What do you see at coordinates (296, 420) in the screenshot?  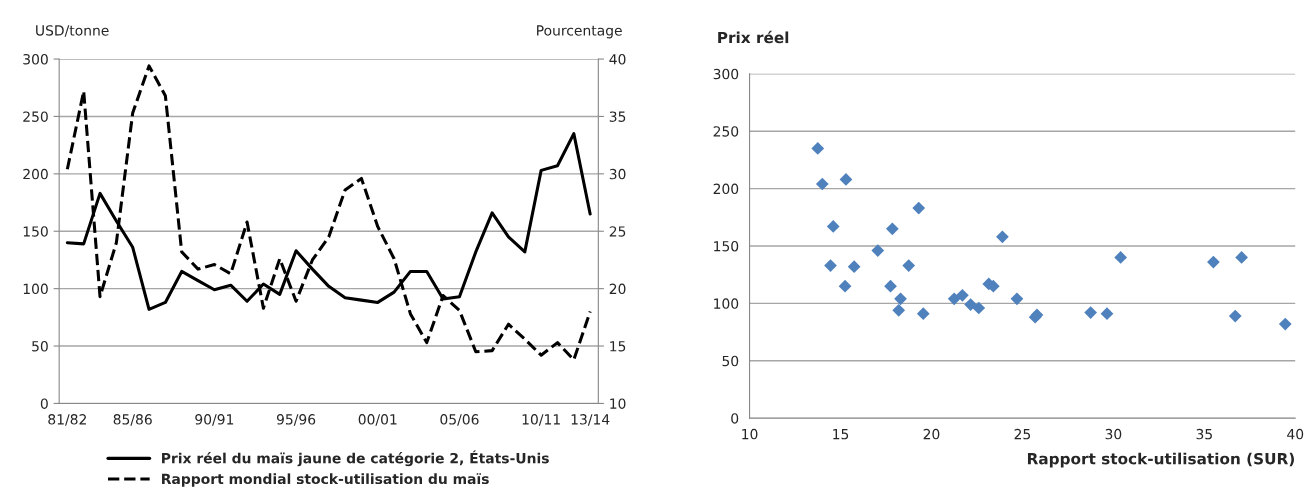 I see `x-tick-label: 95/96` at bounding box center [296, 420].